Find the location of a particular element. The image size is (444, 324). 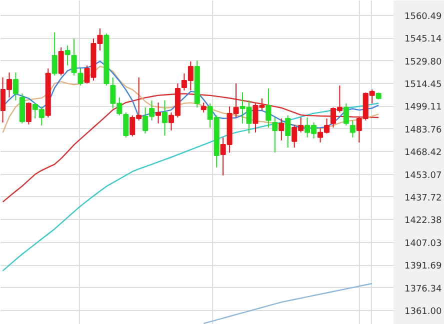

y-tick-label: 1529.80 is located at coordinates (423, 62).